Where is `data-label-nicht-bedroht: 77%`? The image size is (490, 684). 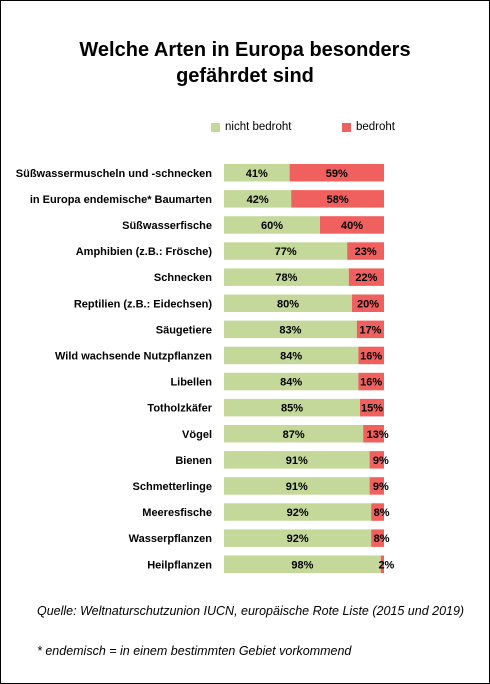
data-label-nicht-bedroht: 77% is located at coordinates (286, 252).